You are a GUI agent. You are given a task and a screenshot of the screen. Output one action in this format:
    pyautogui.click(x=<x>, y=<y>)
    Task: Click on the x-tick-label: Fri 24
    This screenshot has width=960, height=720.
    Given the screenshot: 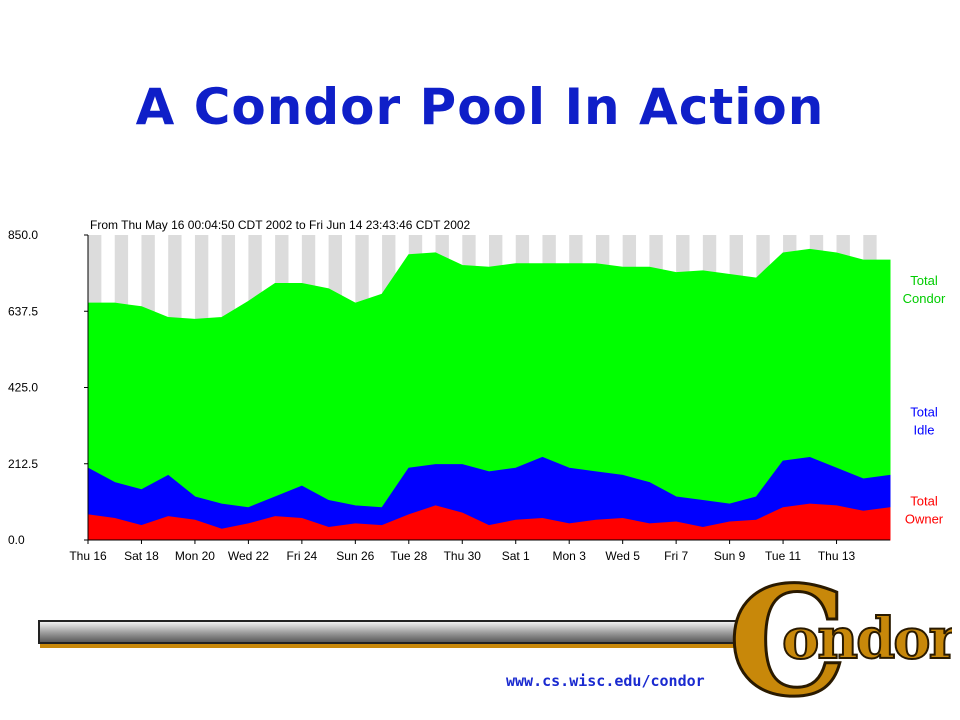 What is the action you would take?
    pyautogui.click(x=302, y=556)
    